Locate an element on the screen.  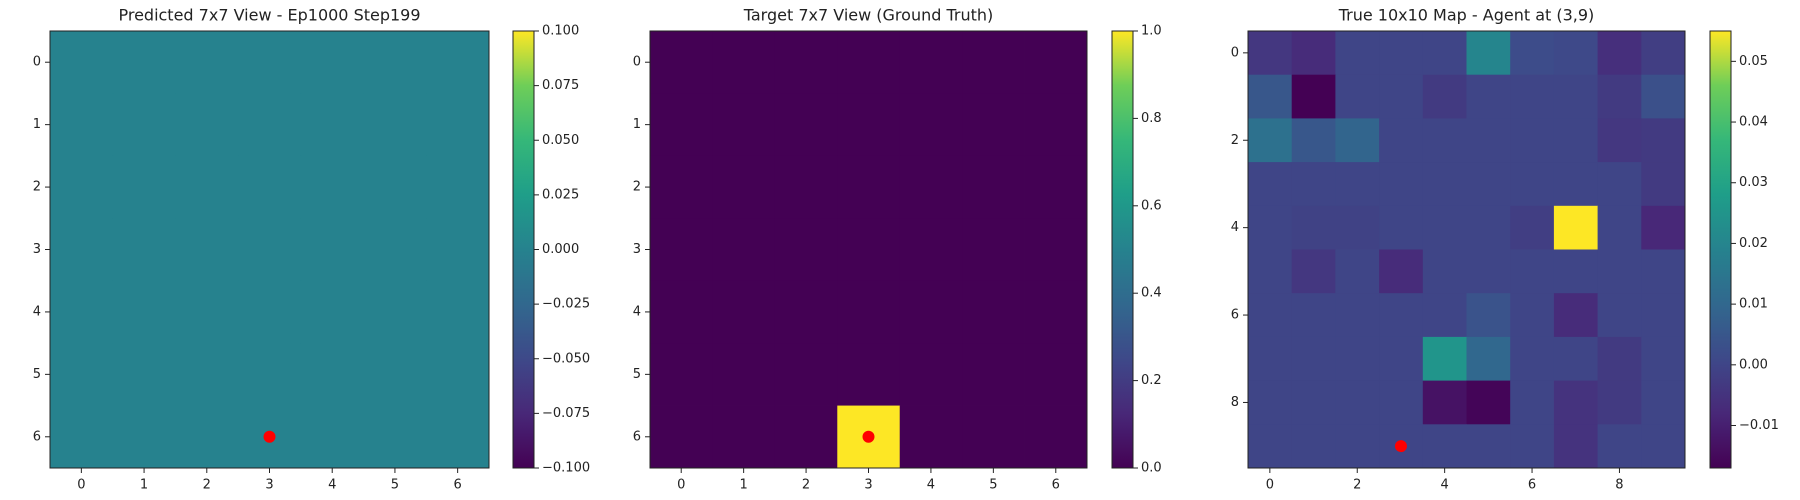
colorbar-tick-label: 0.03 is located at coordinates (1753, 182).